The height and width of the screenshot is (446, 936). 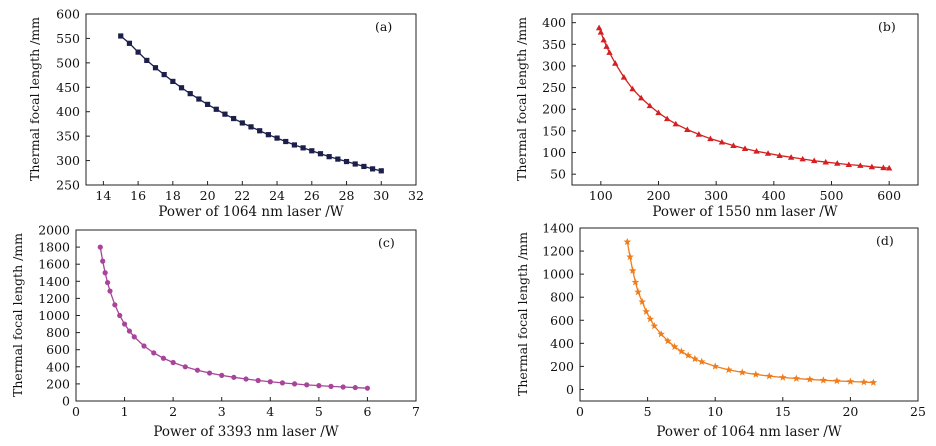 I want to click on panel-d-yticks: 0 200 400 600 800 1000 1200 1400, so click(x=563, y=309).